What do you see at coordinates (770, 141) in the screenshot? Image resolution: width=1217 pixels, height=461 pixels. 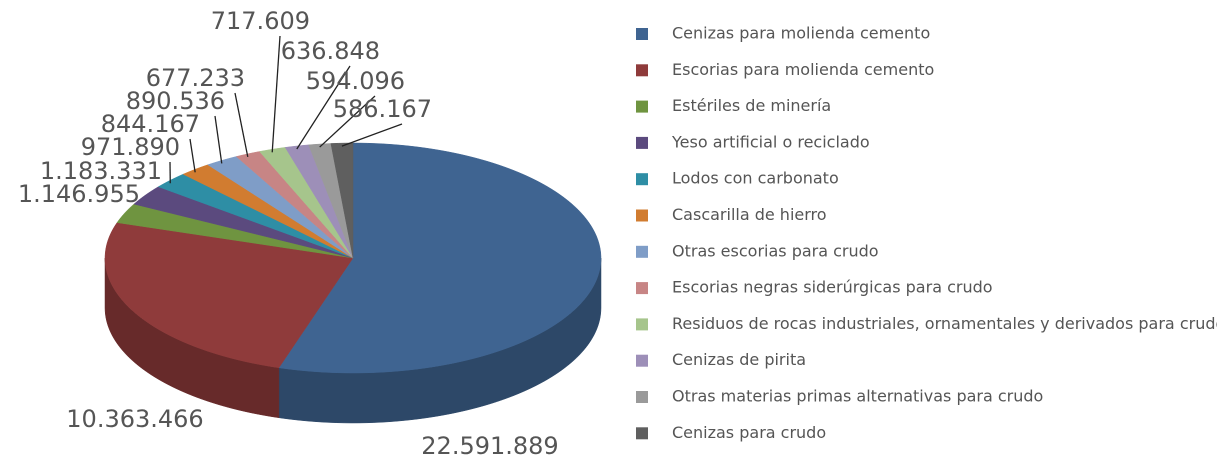 I see `legend-label: Yeso artificial o reciclado` at bounding box center [770, 141].